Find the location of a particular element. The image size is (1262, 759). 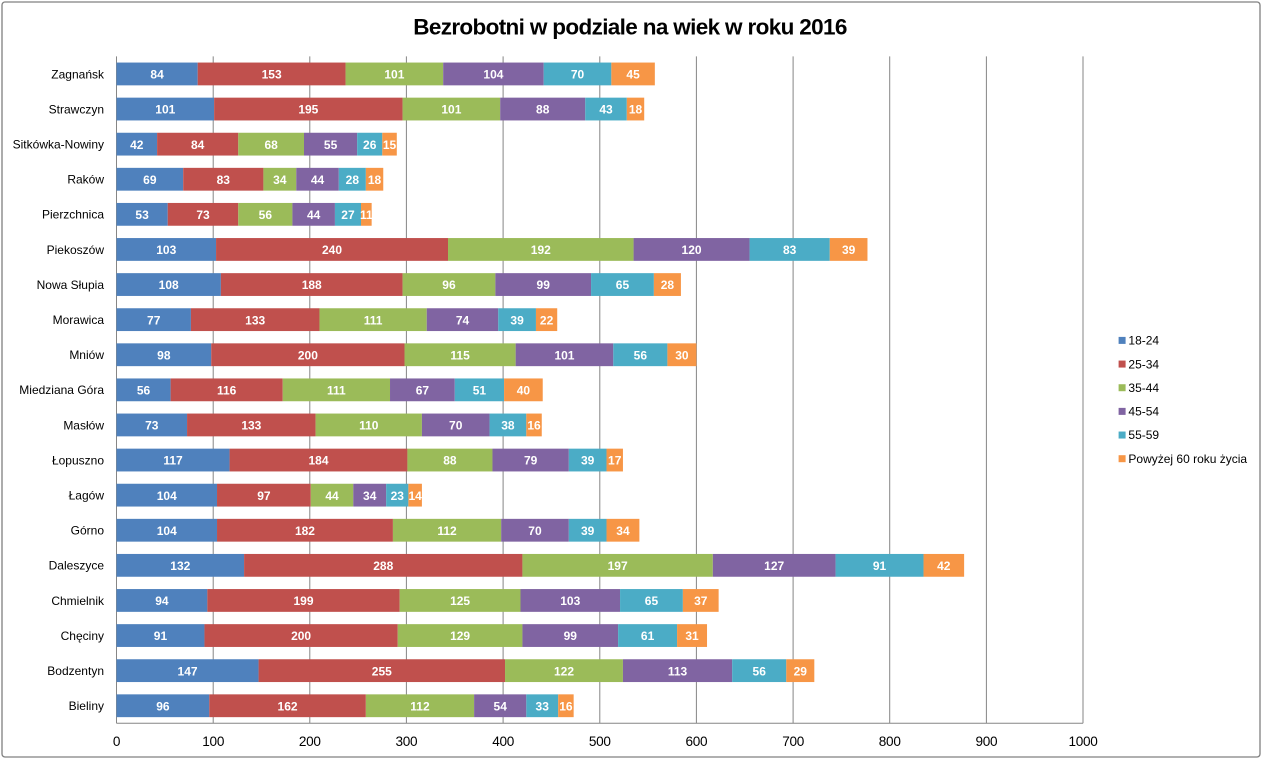

svg-text: 34 is located at coordinates (623, 531).